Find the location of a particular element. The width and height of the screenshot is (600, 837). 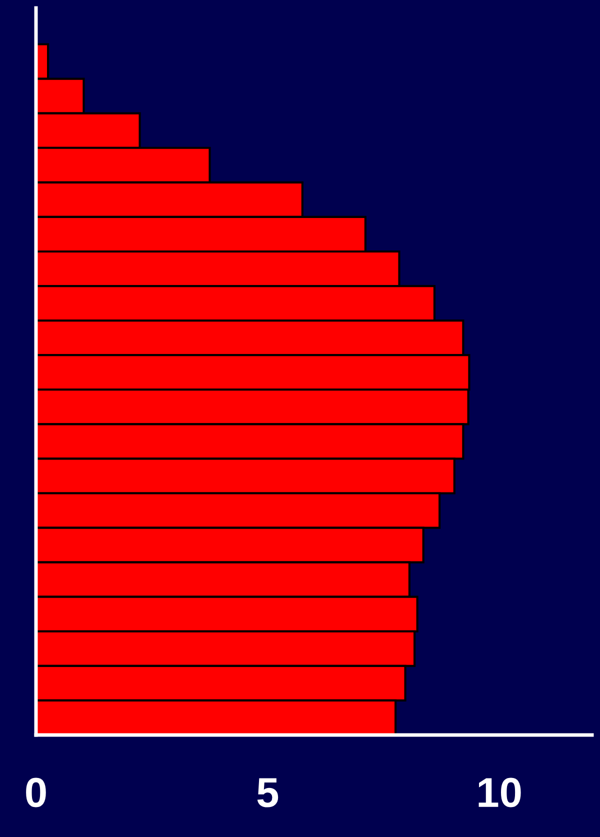

x-tick-label: 5 is located at coordinates (267, 793).